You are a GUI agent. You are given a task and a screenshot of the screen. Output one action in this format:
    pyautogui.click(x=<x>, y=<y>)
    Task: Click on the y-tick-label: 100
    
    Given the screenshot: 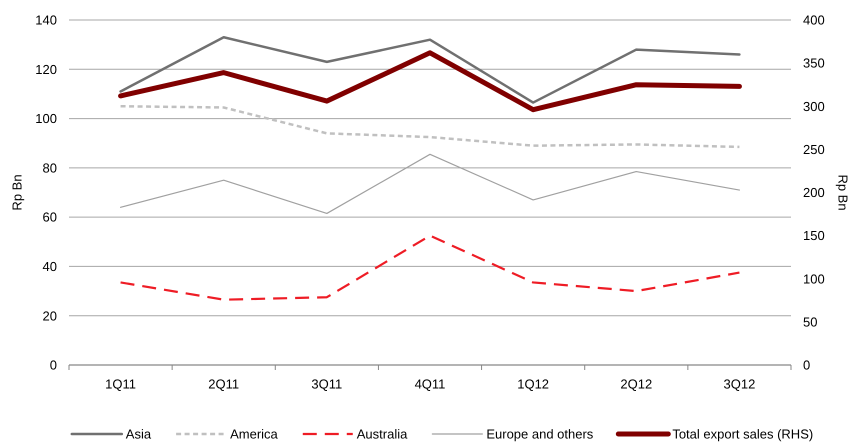 What is the action you would take?
    pyautogui.click(x=46, y=118)
    